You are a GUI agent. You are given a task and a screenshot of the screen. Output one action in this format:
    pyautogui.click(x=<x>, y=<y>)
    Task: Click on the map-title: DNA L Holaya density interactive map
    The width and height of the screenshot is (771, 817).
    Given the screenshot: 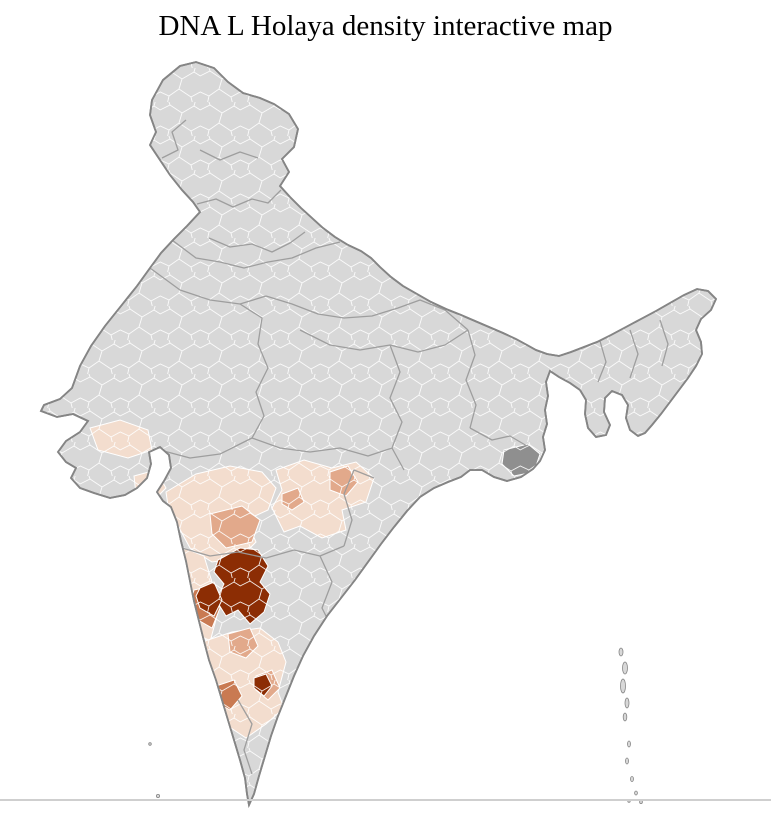 What is the action you would take?
    pyautogui.click(x=385, y=26)
    